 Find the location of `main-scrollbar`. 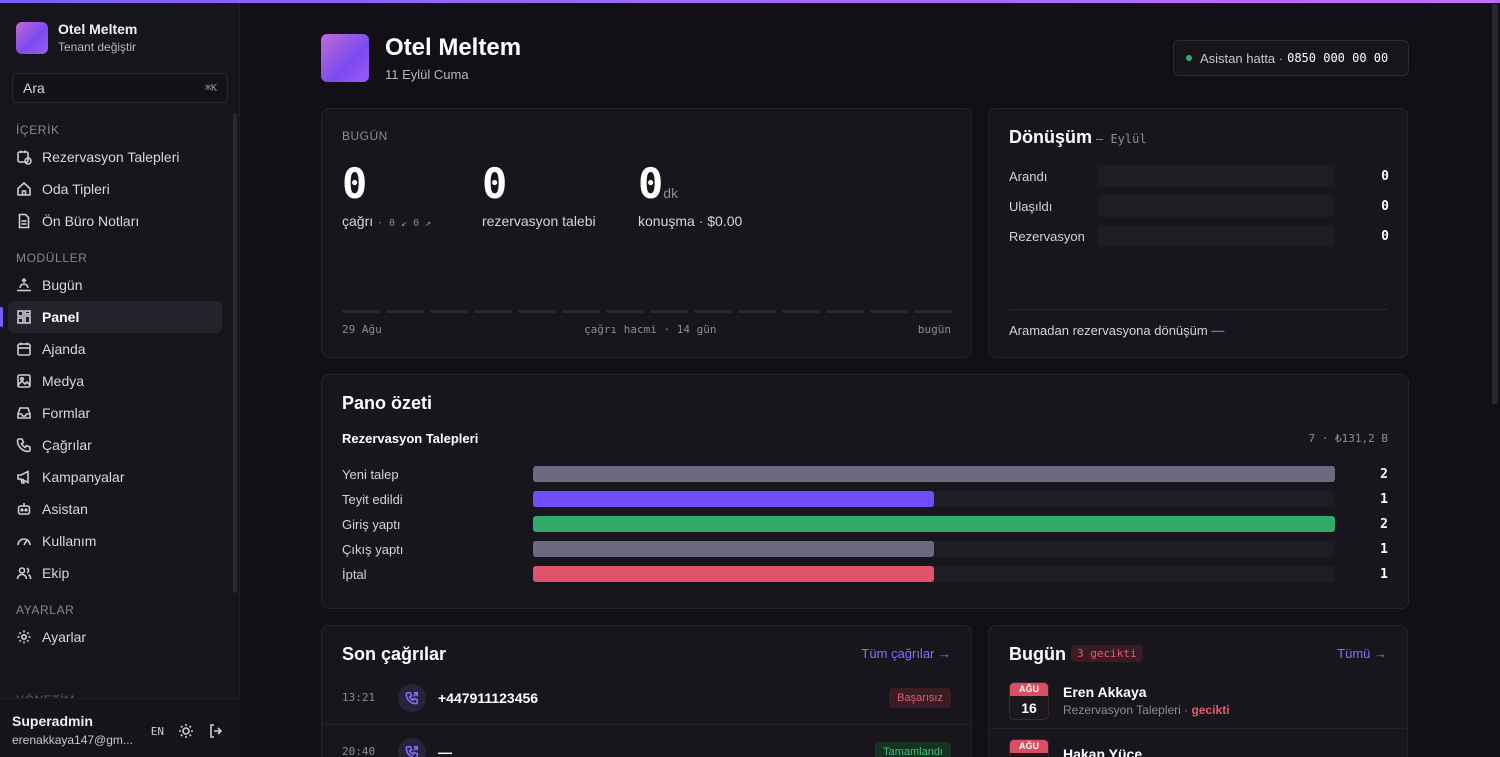

main-scrollbar is located at coordinates (1495, 204).